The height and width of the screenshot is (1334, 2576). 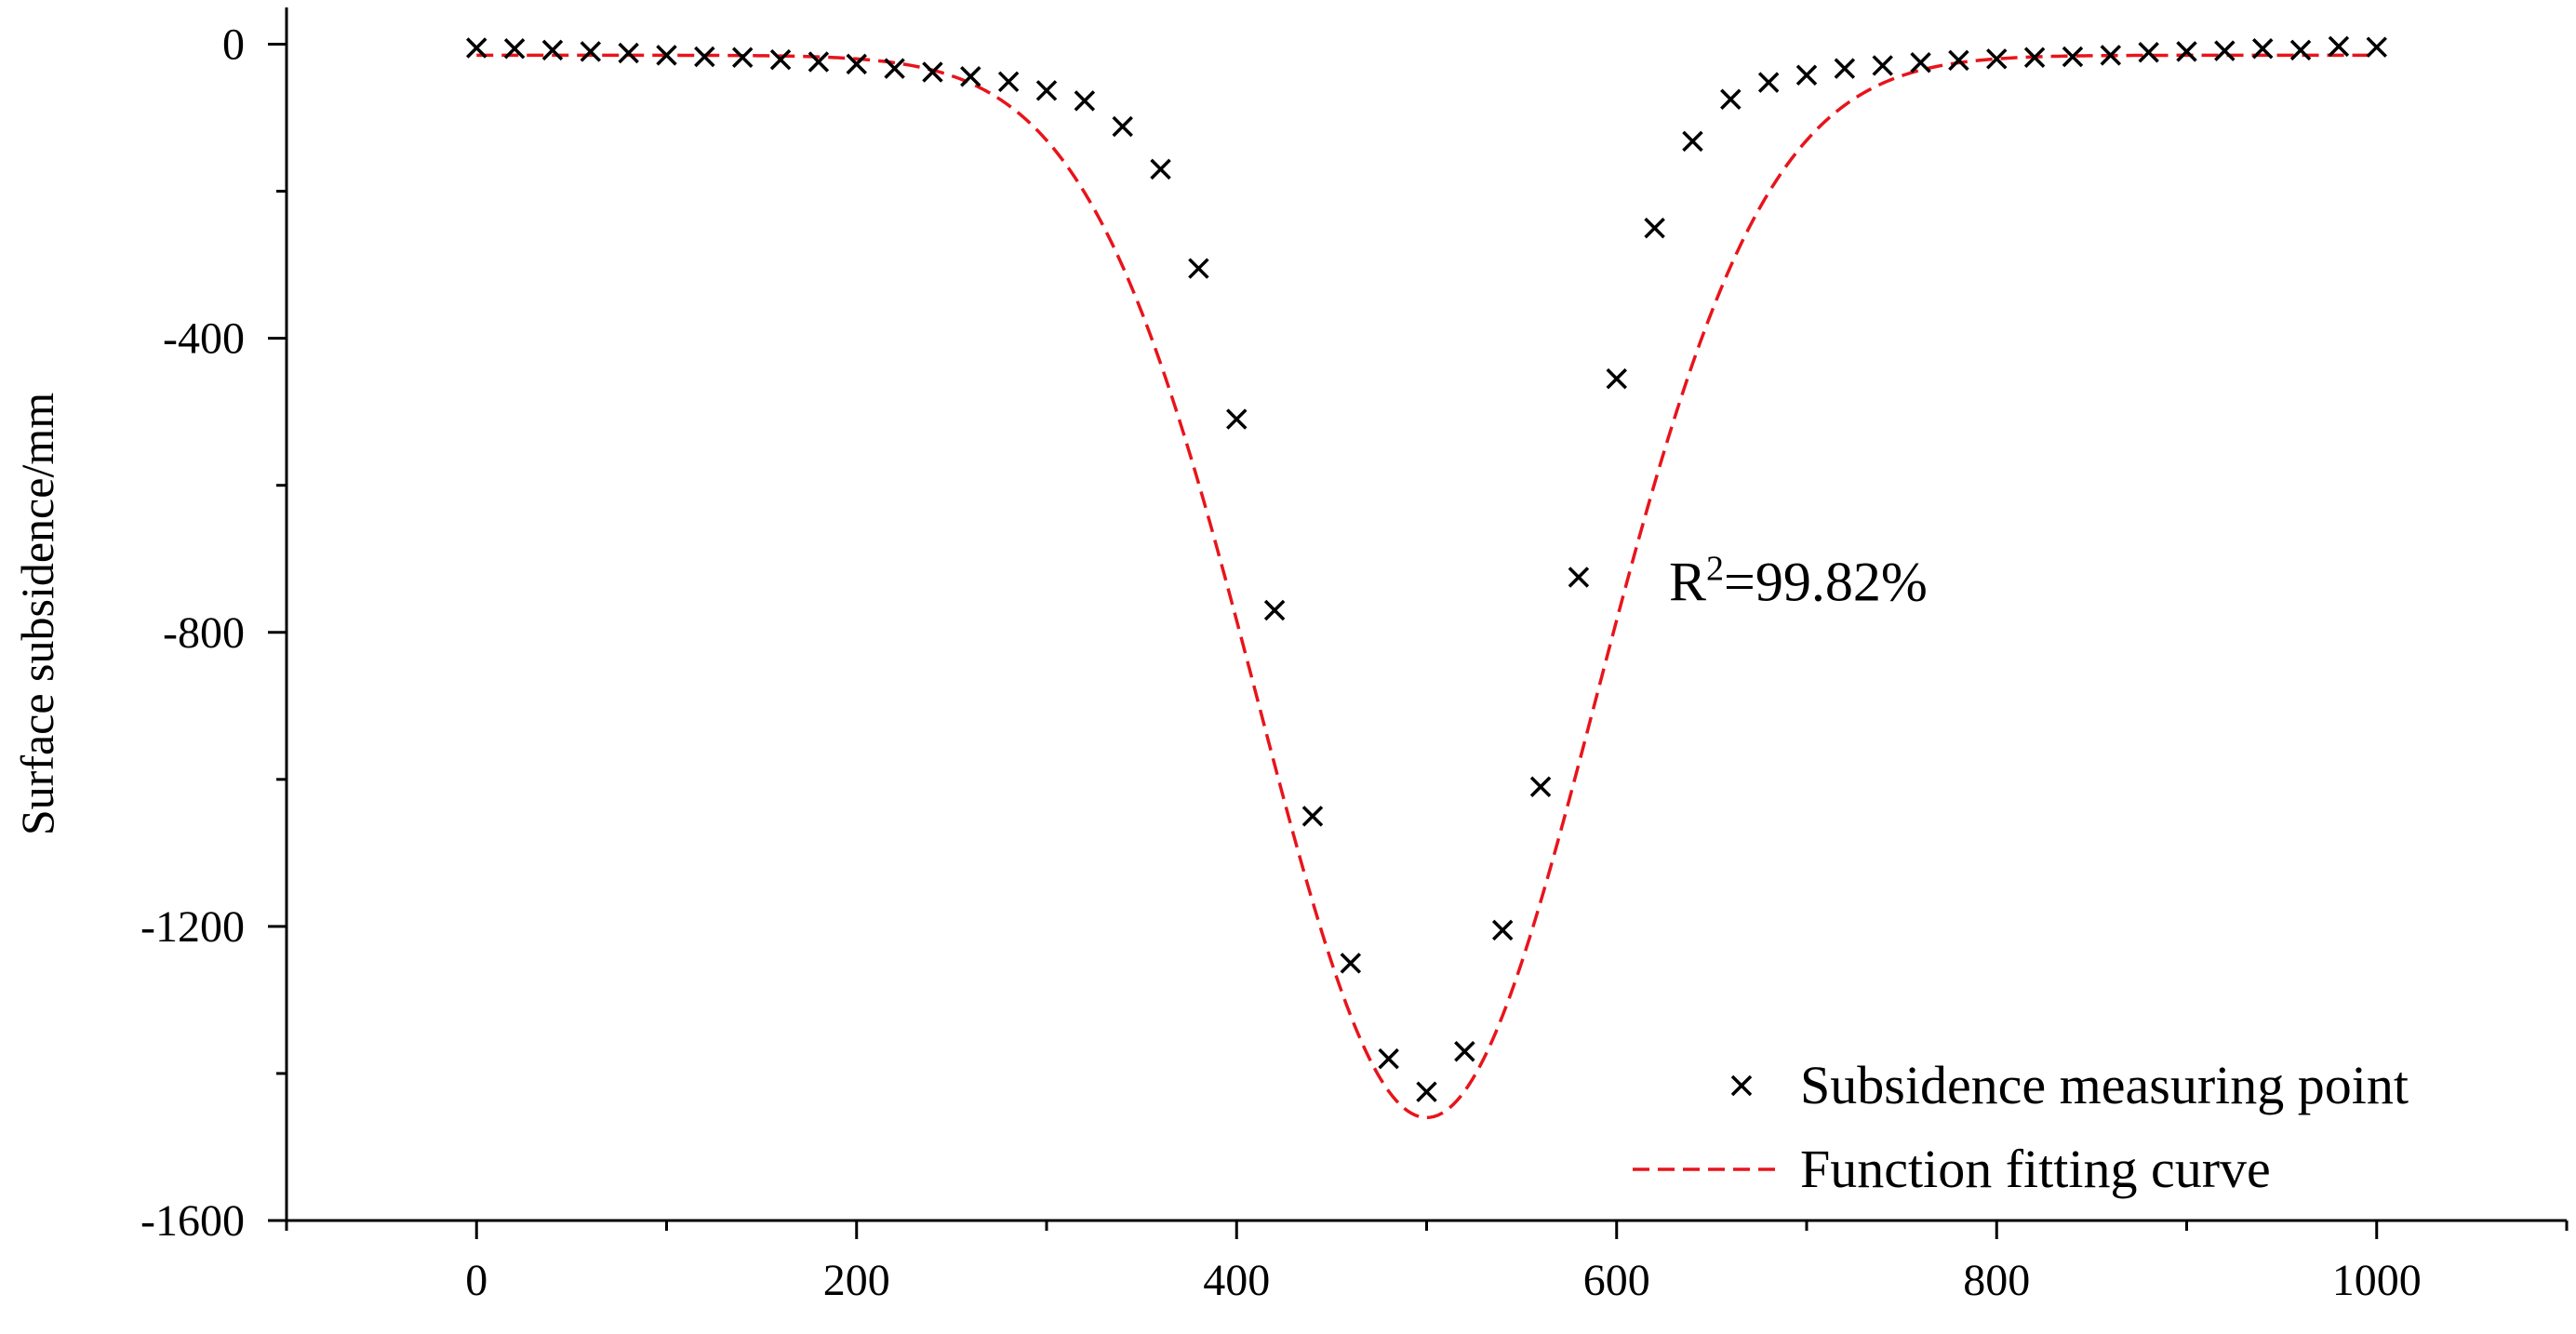 What do you see at coordinates (204, 339) in the screenshot?
I see `y-tick-label: -400` at bounding box center [204, 339].